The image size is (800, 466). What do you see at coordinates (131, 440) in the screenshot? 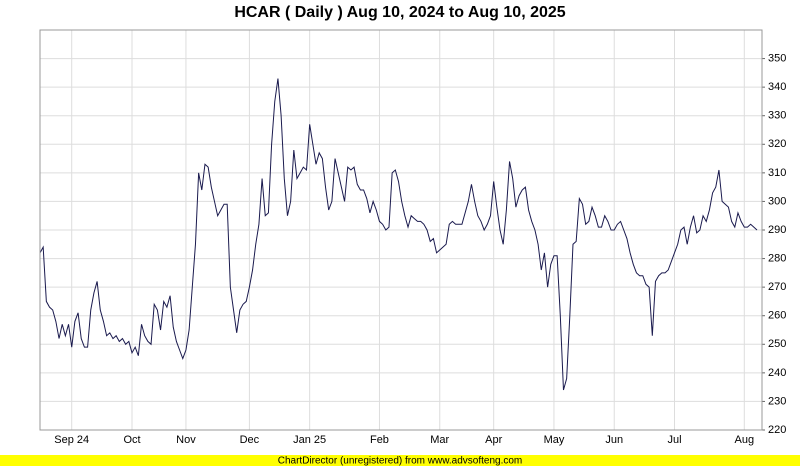
I see `x-tick-label: Oct` at bounding box center [131, 440].